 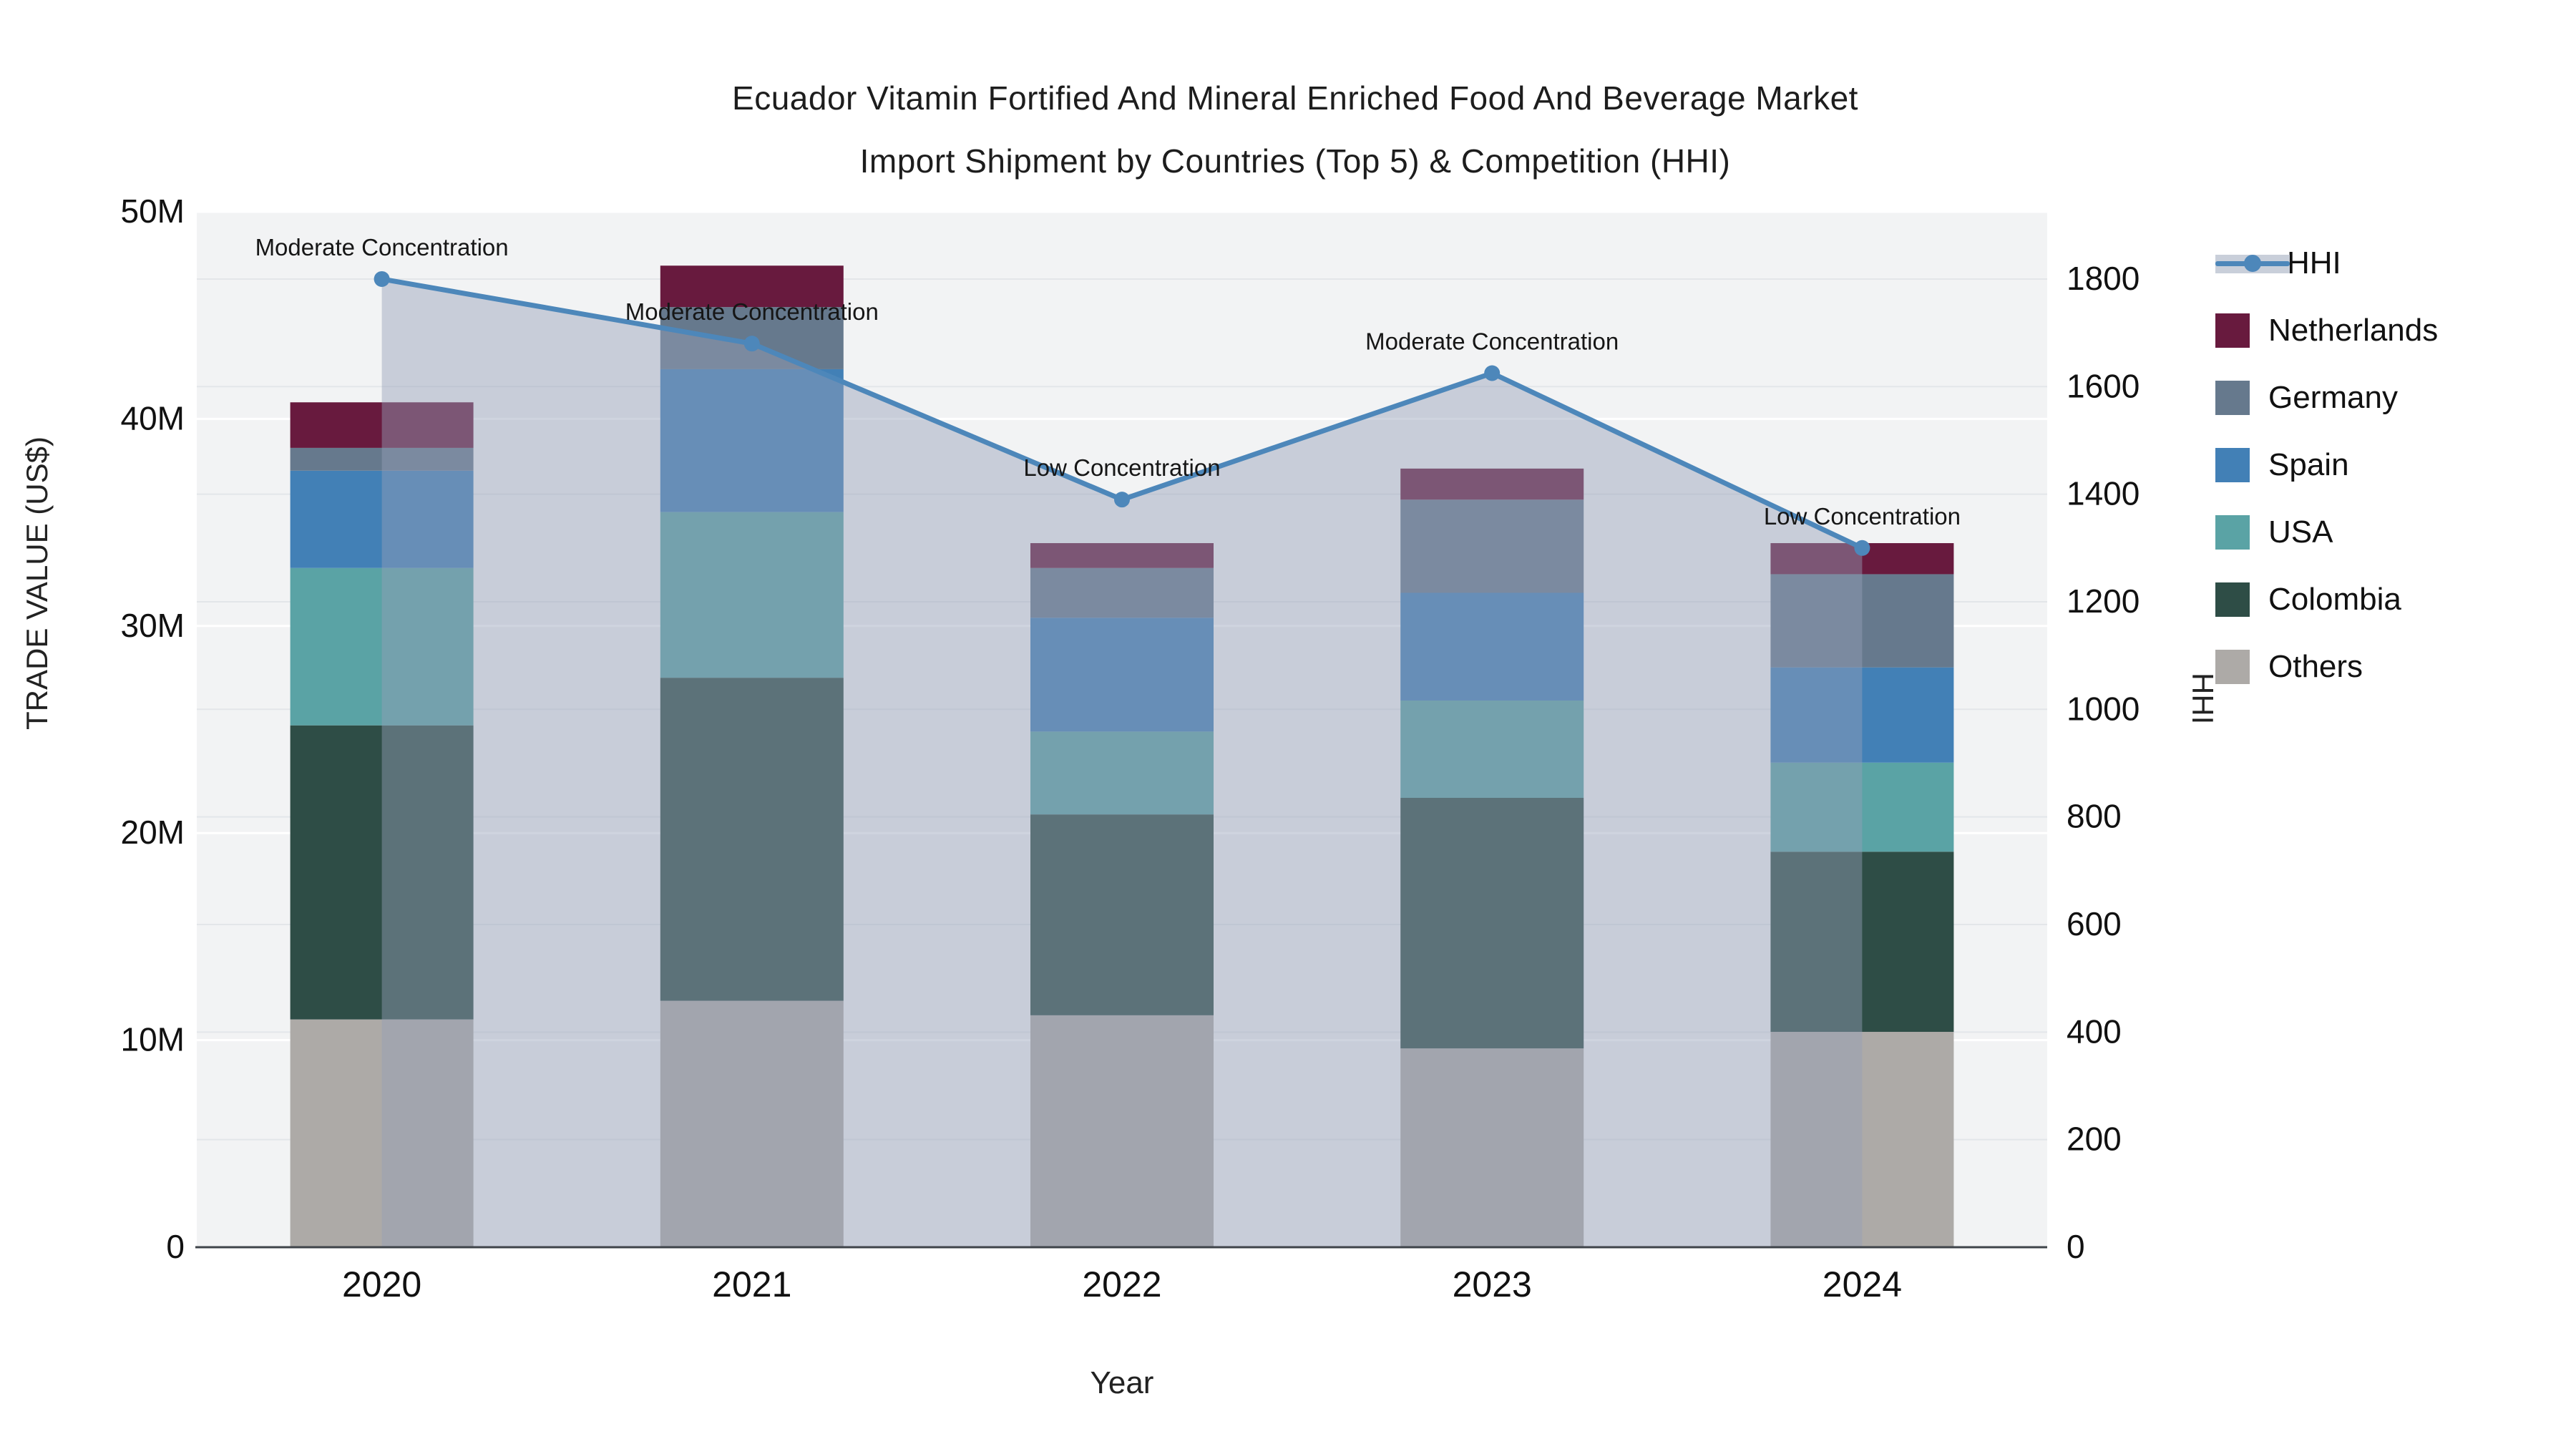 What do you see at coordinates (2094, 816) in the screenshot?
I see `y-right-tick-label: 800` at bounding box center [2094, 816].